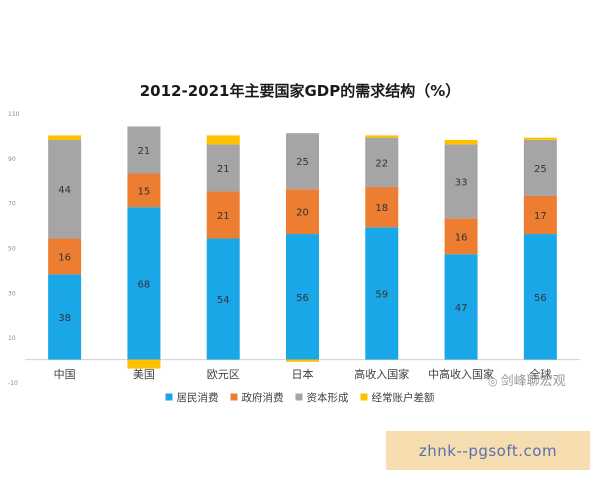  I want to click on data-label: 20, so click(302, 213).